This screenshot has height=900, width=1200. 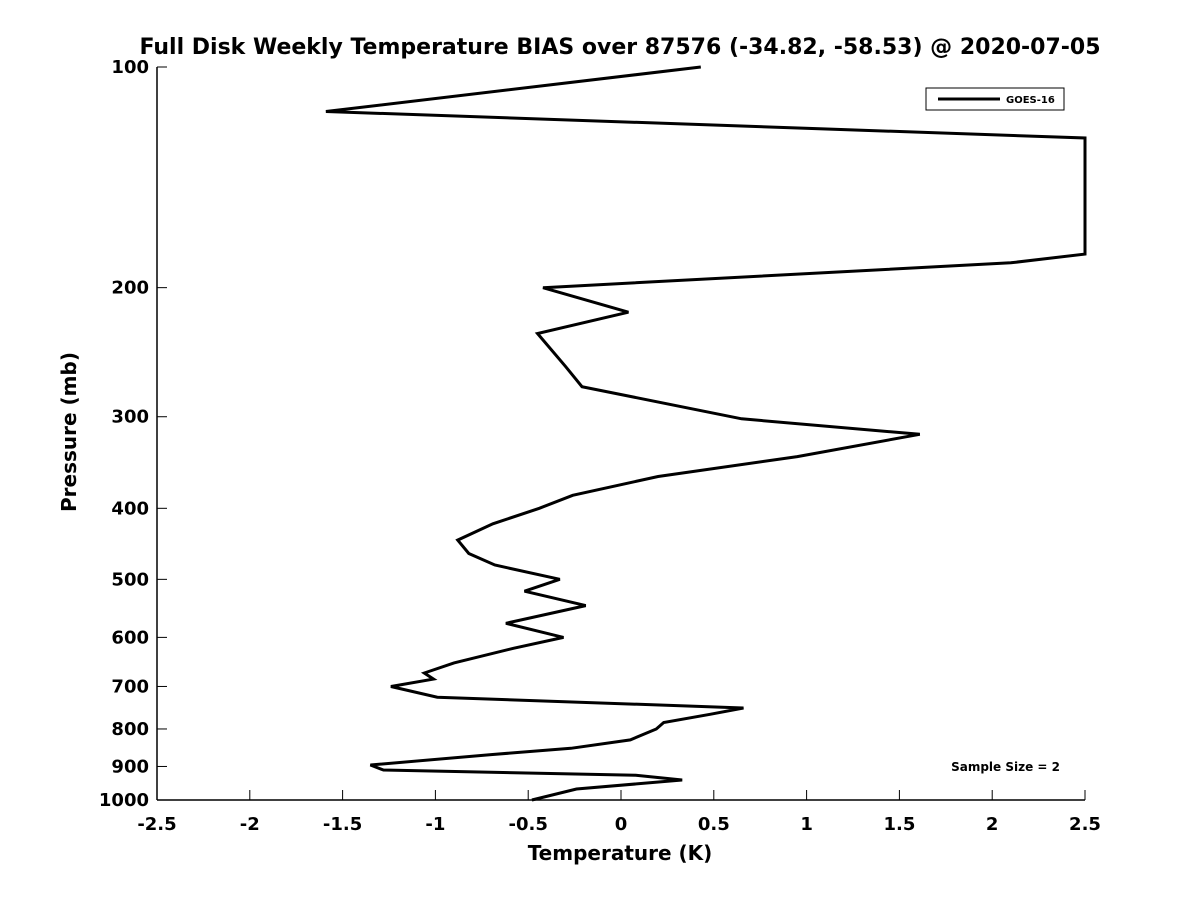 I want to click on x-tick-label: -1.5, so click(x=342, y=824).